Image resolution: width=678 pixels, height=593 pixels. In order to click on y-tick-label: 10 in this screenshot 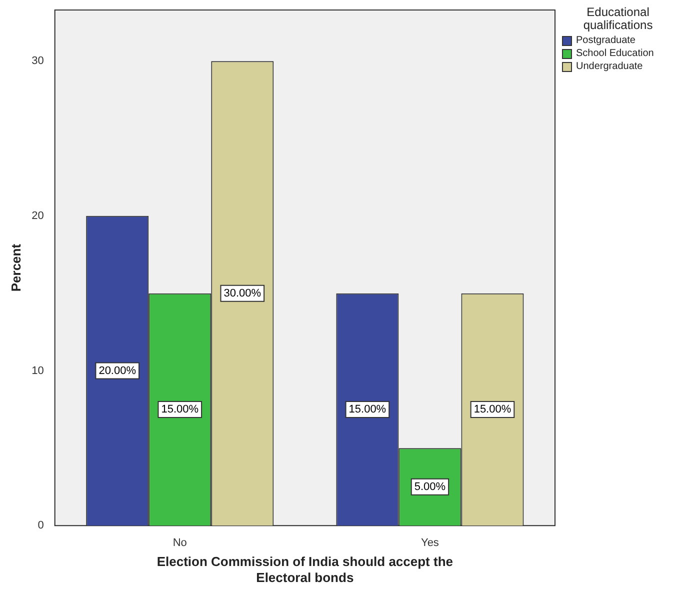, I will do `click(38, 370)`.